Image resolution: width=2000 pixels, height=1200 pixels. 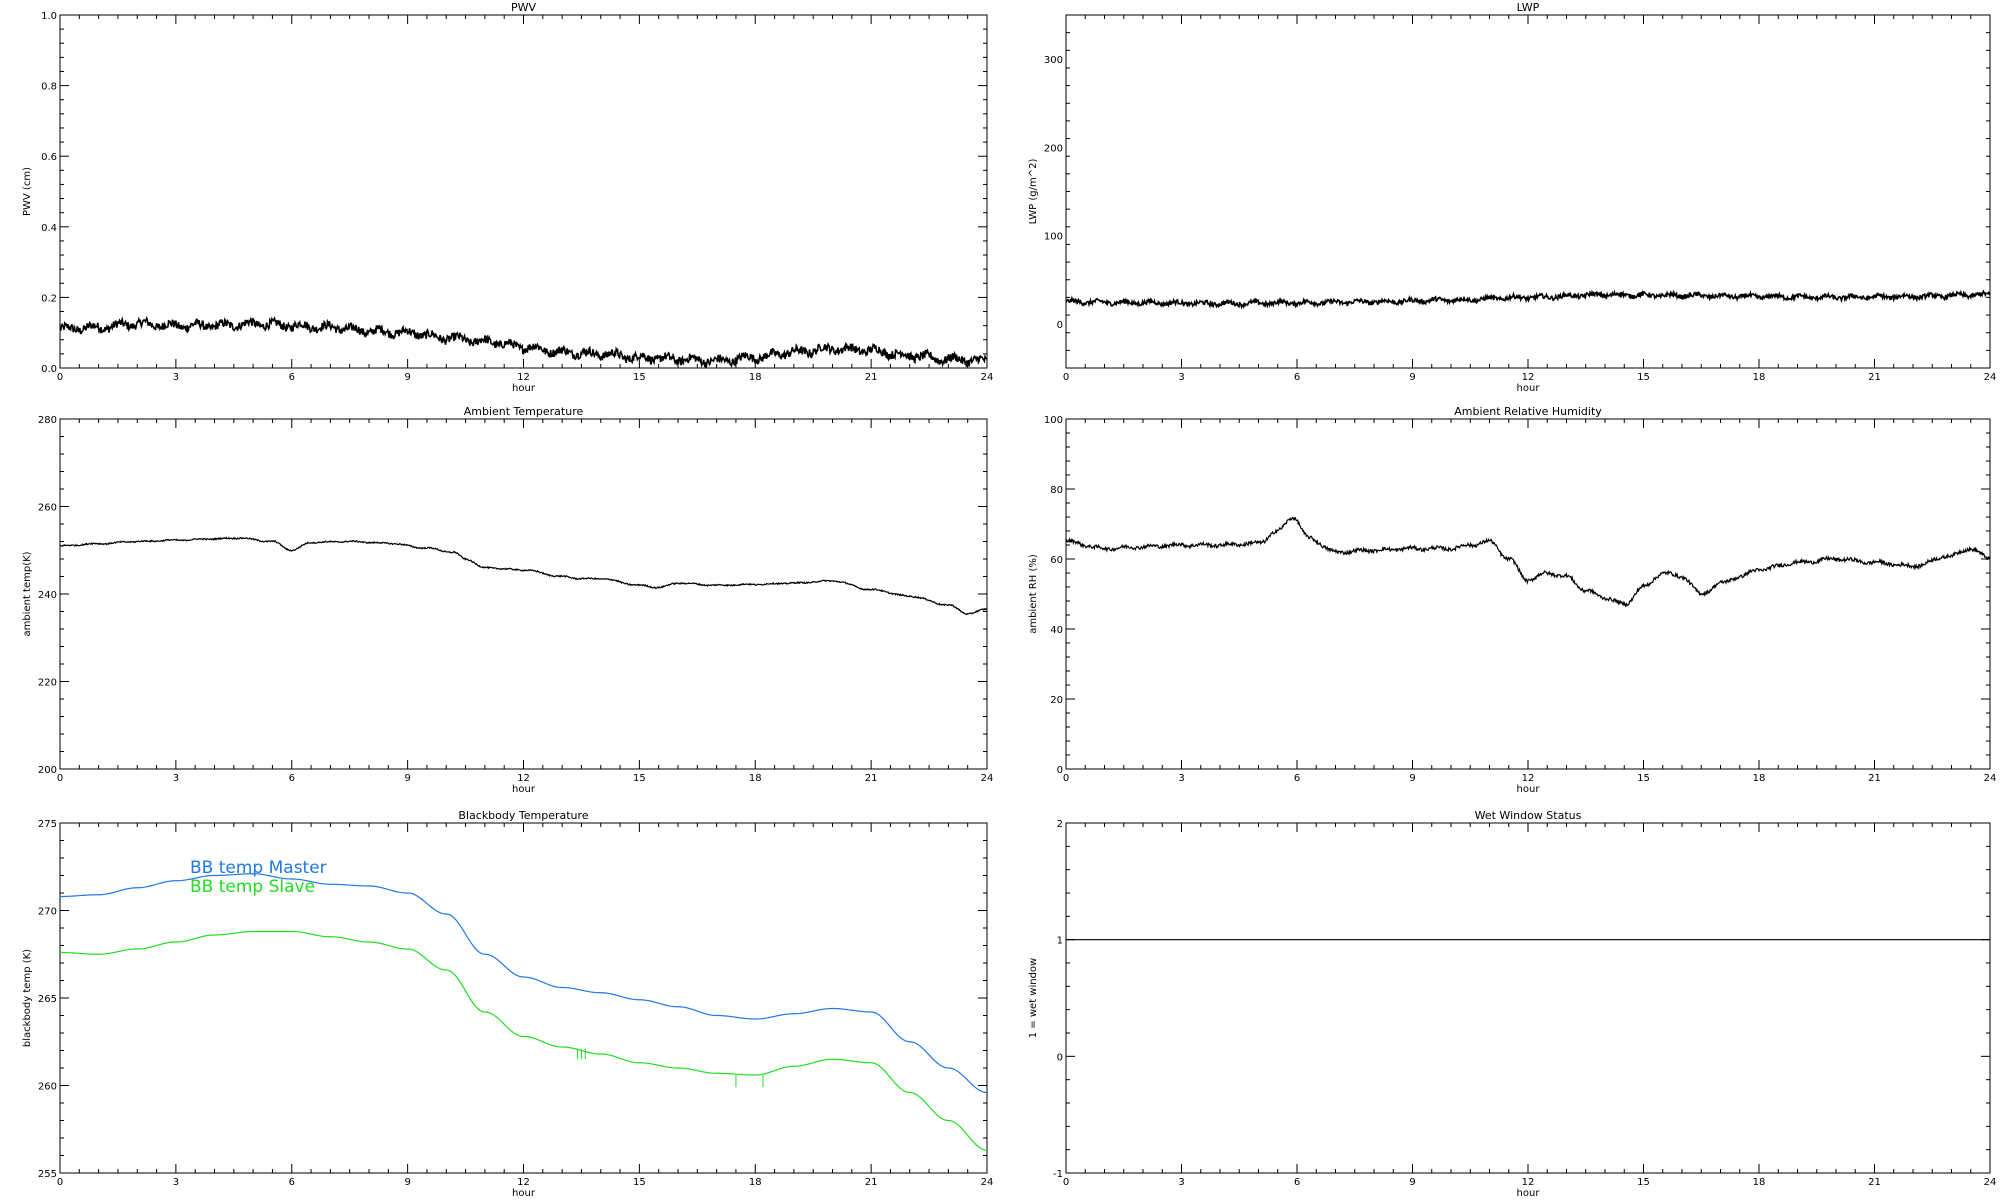 What do you see at coordinates (1033, 594) in the screenshot?
I see `y-axis-label: ambient RH (%)` at bounding box center [1033, 594].